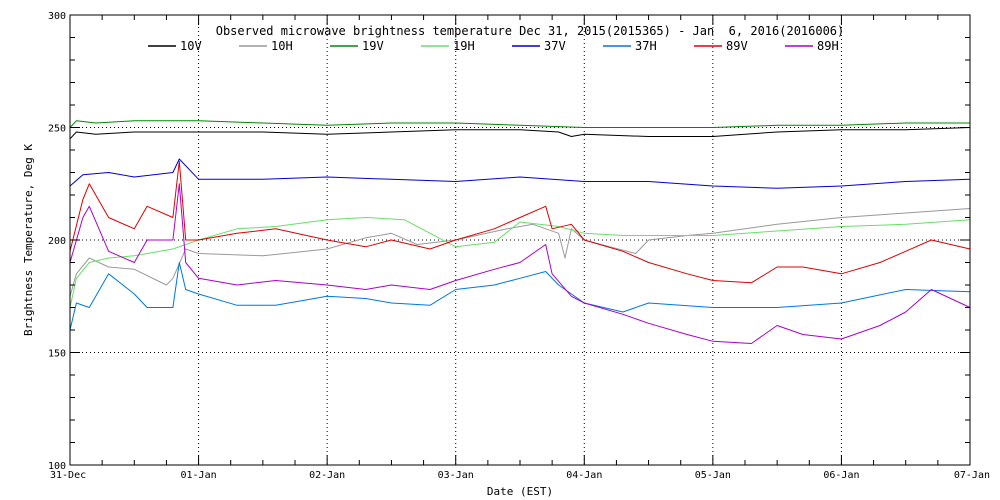  I want to click on series-line-37h, so click(520, 296).